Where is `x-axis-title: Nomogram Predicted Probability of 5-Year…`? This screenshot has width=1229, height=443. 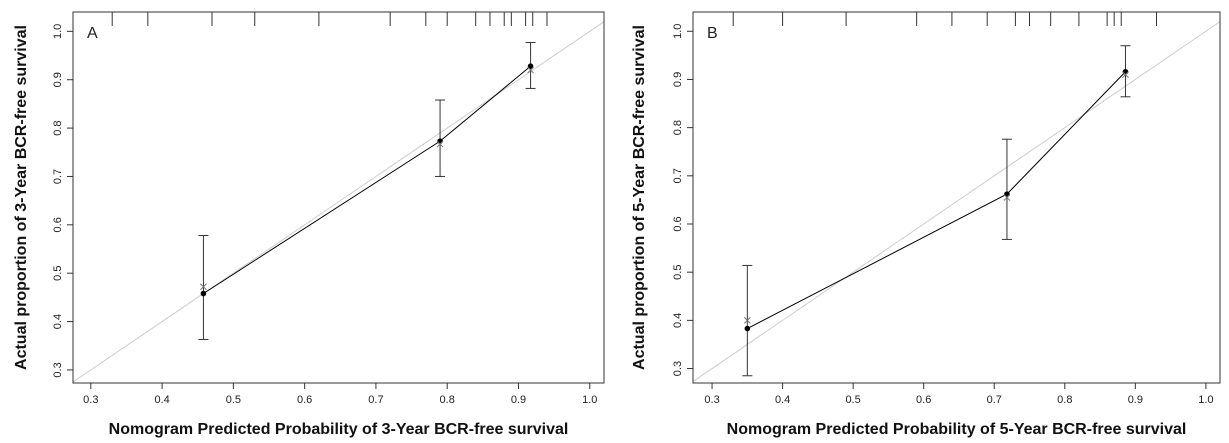
x-axis-title: Nomogram Predicted Probability of 5-Year… is located at coordinates (957, 429).